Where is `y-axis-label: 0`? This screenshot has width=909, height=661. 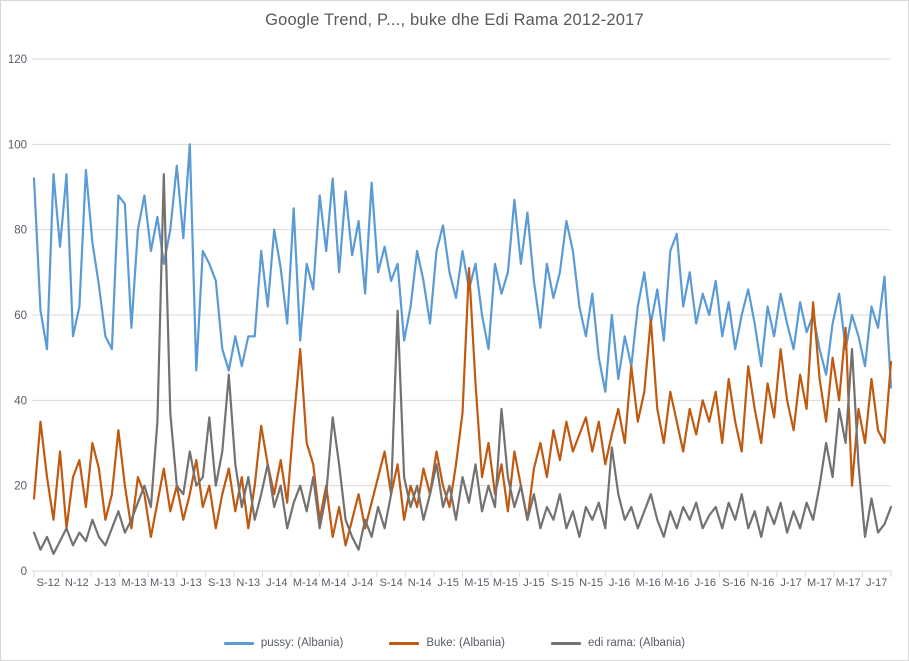 y-axis-label: 0 is located at coordinates (24, 572).